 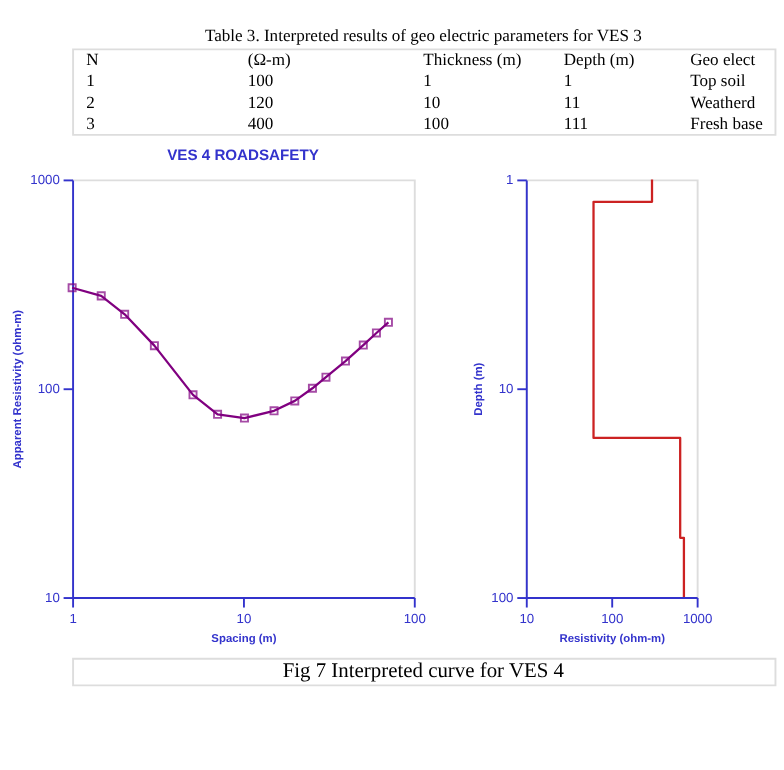 What do you see at coordinates (727, 122) in the screenshot?
I see `text: Fresh base` at bounding box center [727, 122].